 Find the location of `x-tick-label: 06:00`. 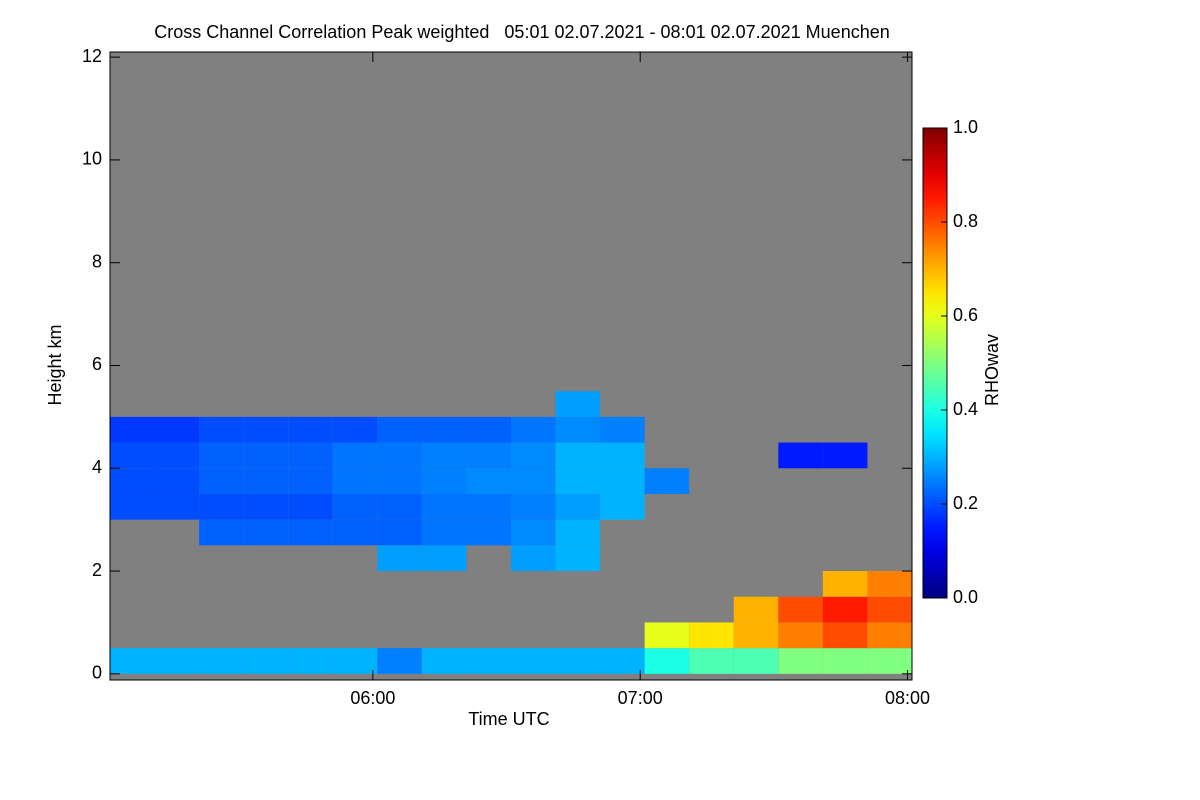

x-tick-label: 06:00 is located at coordinates (372, 698).